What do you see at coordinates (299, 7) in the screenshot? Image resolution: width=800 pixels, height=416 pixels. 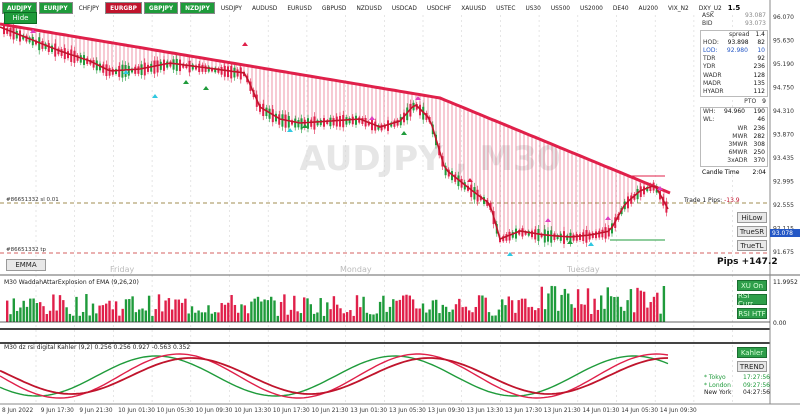 I see `symbol-eurusd: EURUSD` at bounding box center [299, 7].